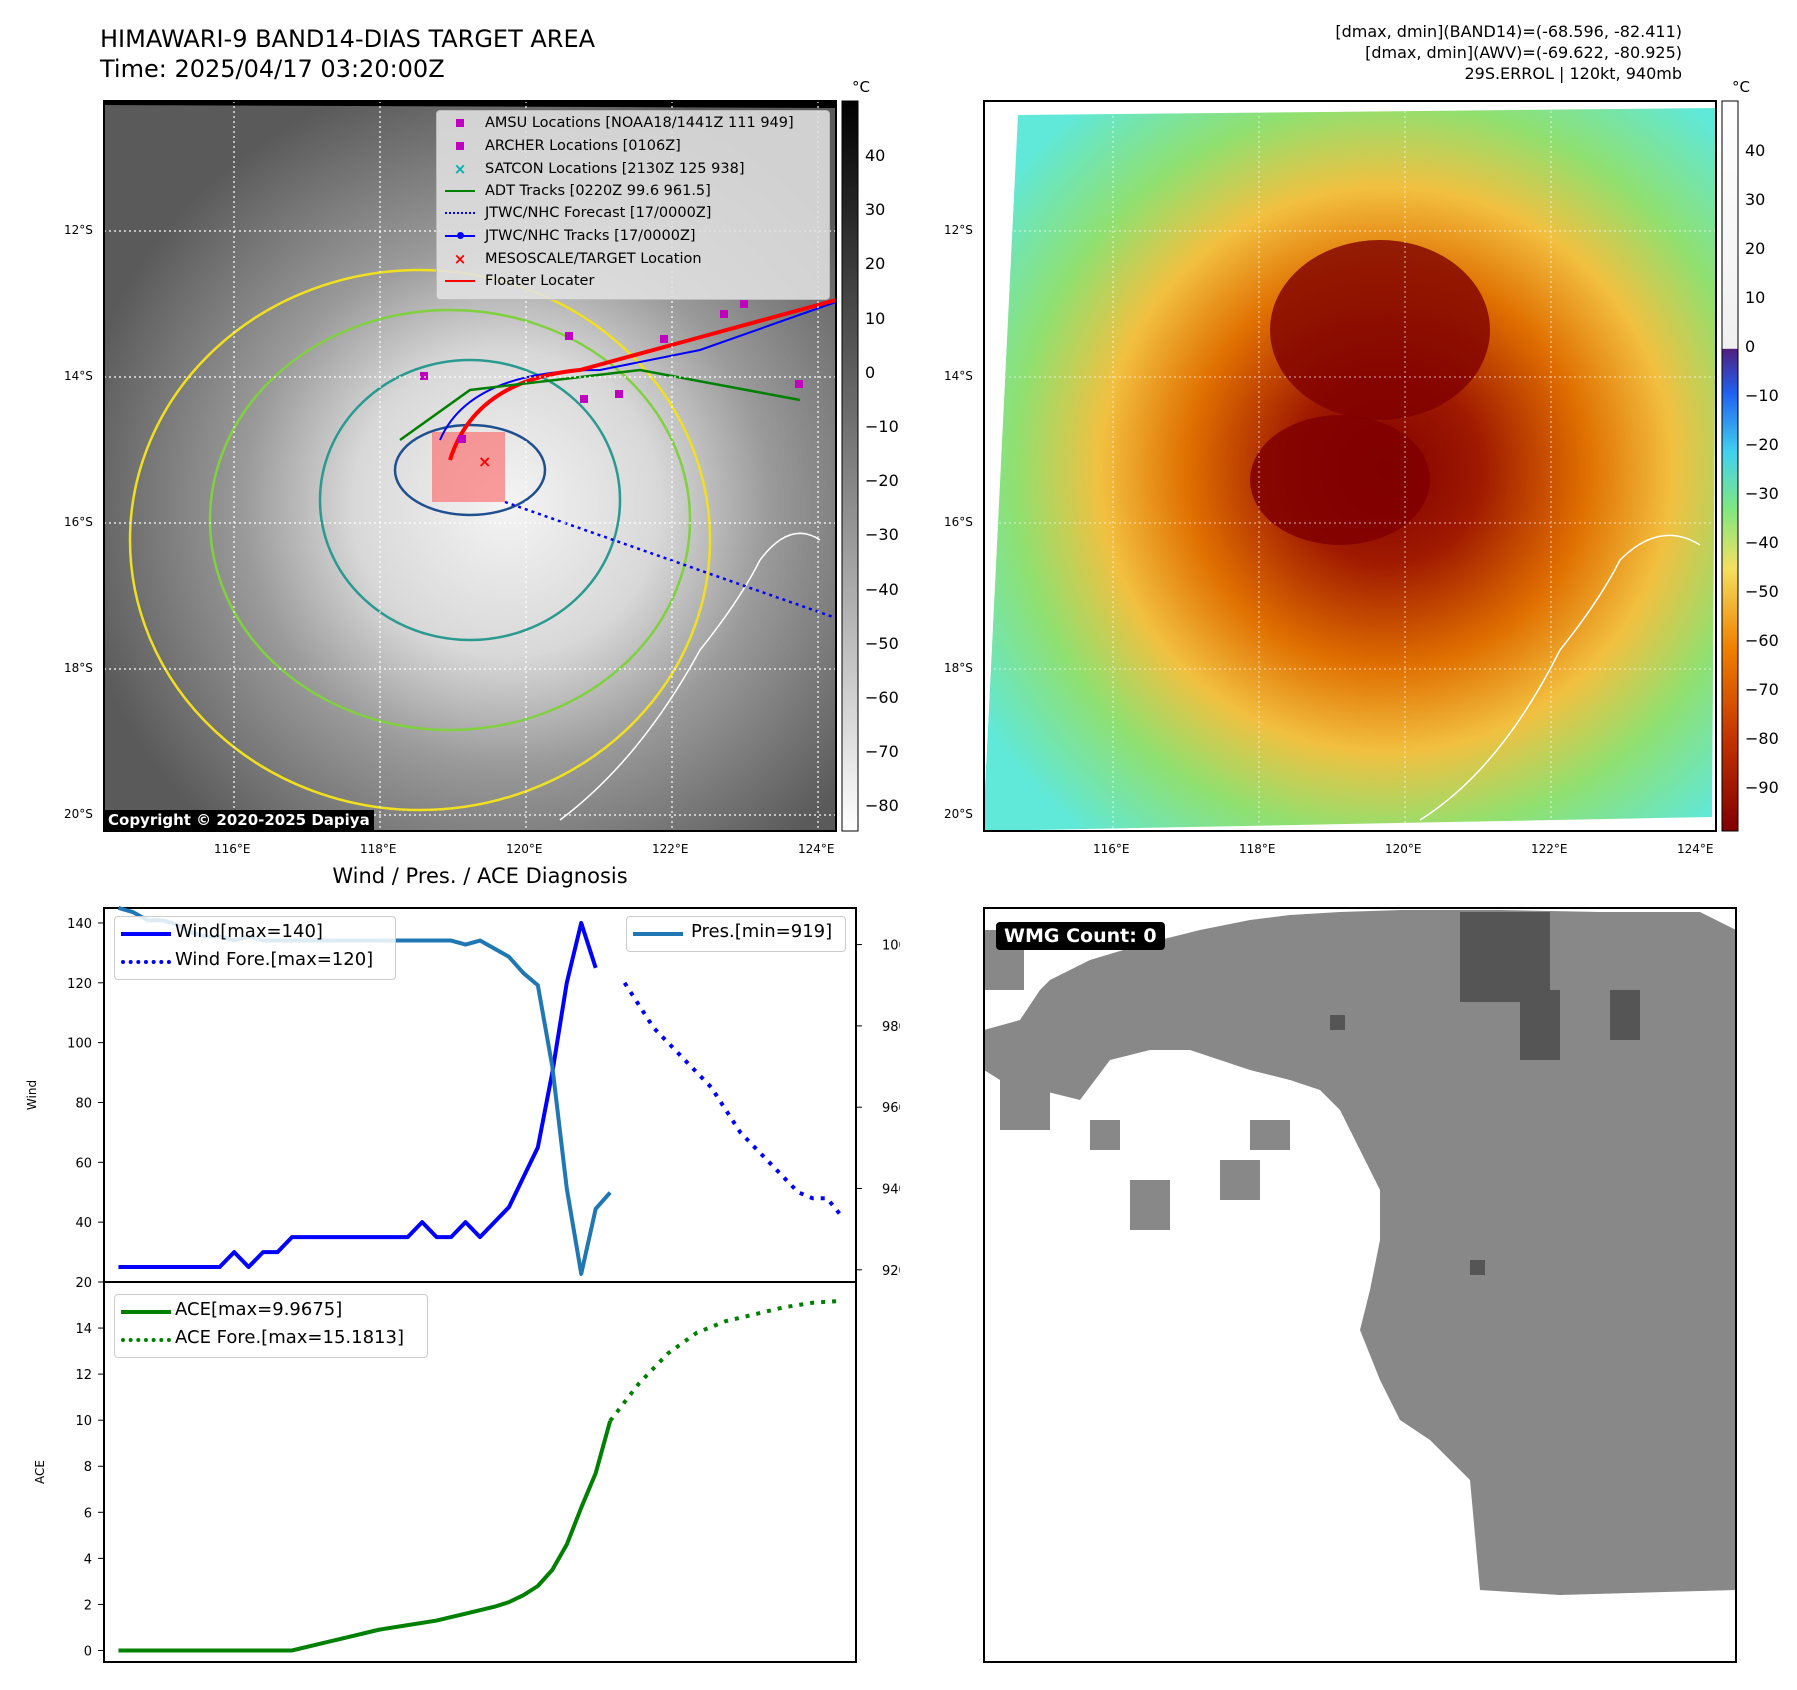 The image size is (1797, 1690). I want to click on wind-axis-label: Wind, so click(32, 1095).